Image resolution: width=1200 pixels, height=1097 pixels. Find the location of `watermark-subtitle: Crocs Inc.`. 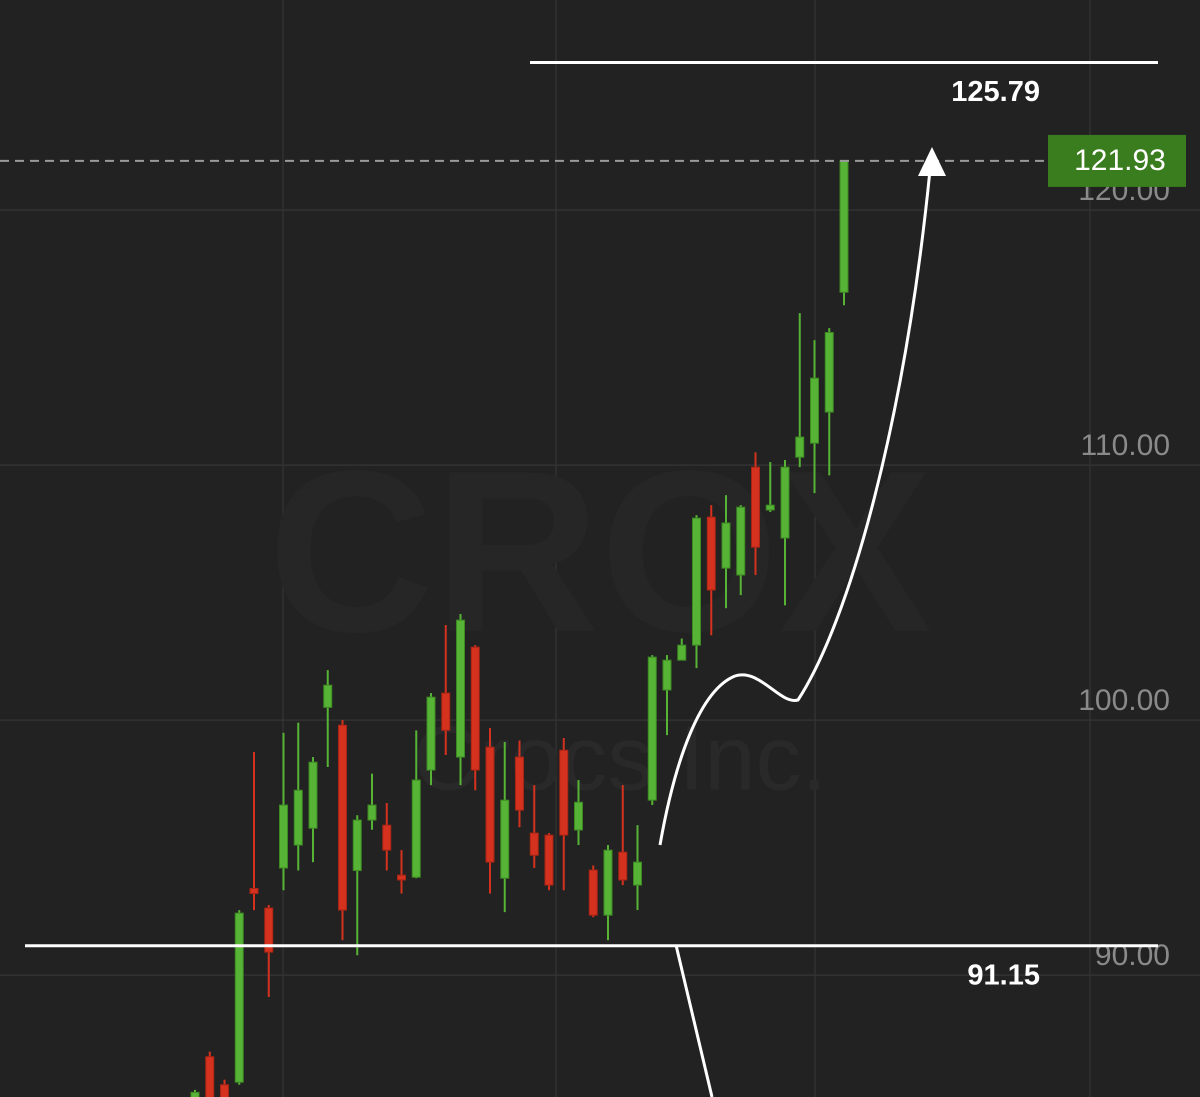

watermark-subtitle: Crocs Inc. is located at coordinates (620, 758).